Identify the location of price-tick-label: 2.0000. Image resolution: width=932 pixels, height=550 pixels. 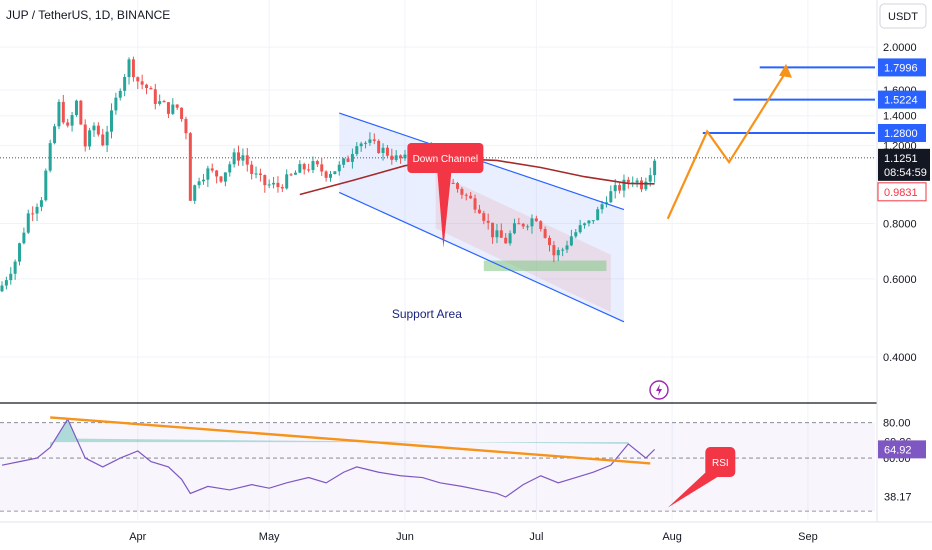
(900, 48).